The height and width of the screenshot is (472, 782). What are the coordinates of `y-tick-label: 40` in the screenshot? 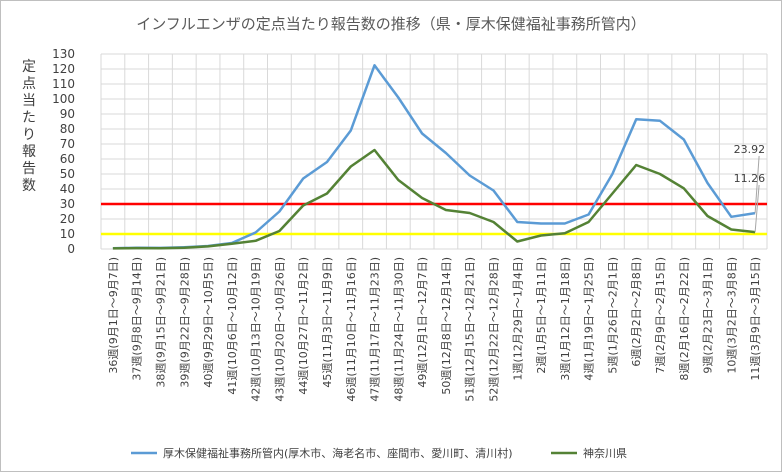 It's located at (67, 189).